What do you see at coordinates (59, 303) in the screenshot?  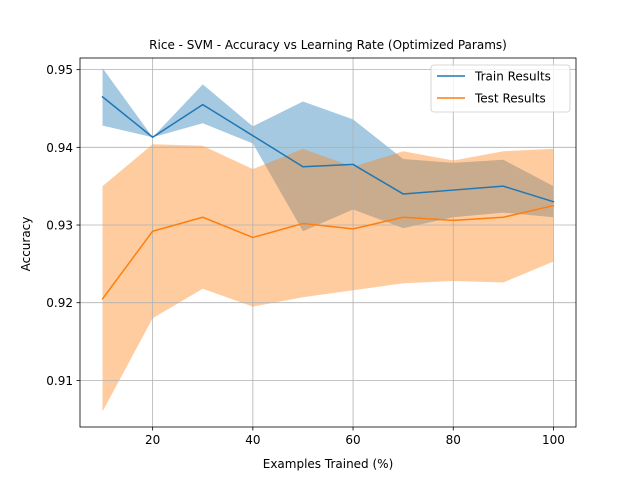 I see `y-tick-label: 0.92` at bounding box center [59, 303].